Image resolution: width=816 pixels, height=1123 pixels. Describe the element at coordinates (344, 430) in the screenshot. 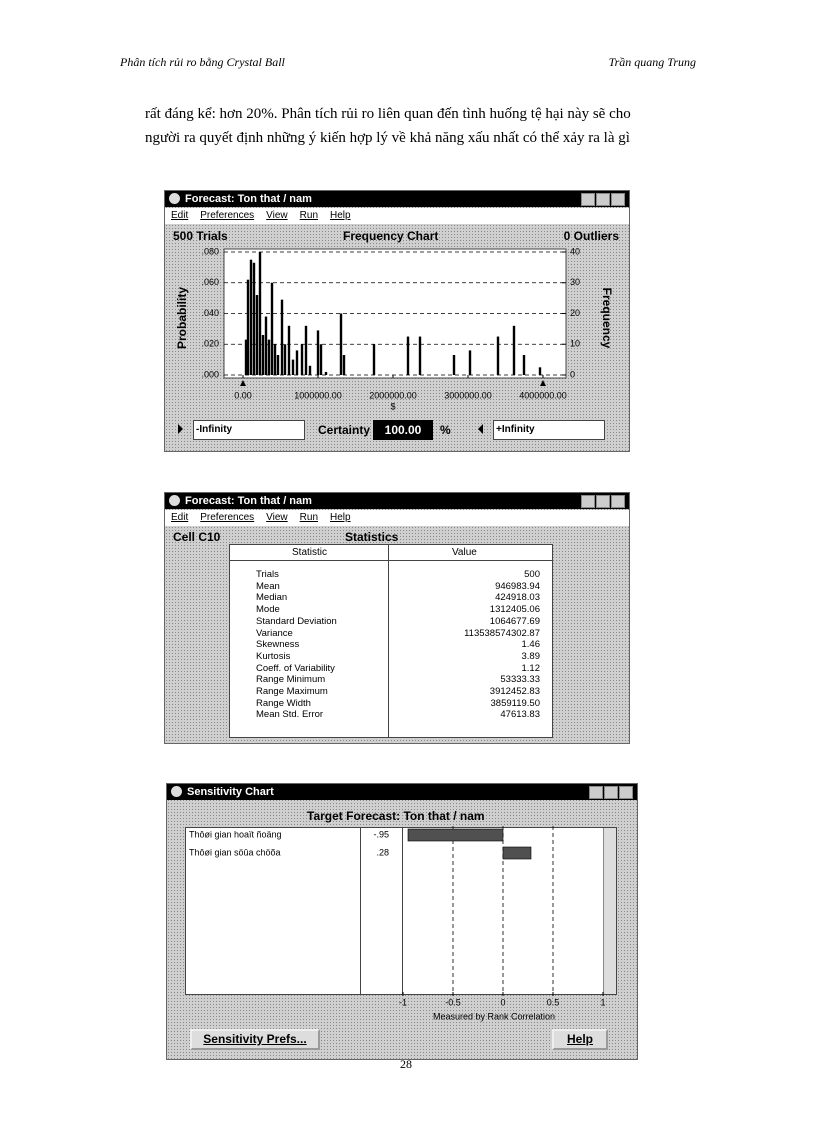

I see `certainty-label: Certainty` at that location.